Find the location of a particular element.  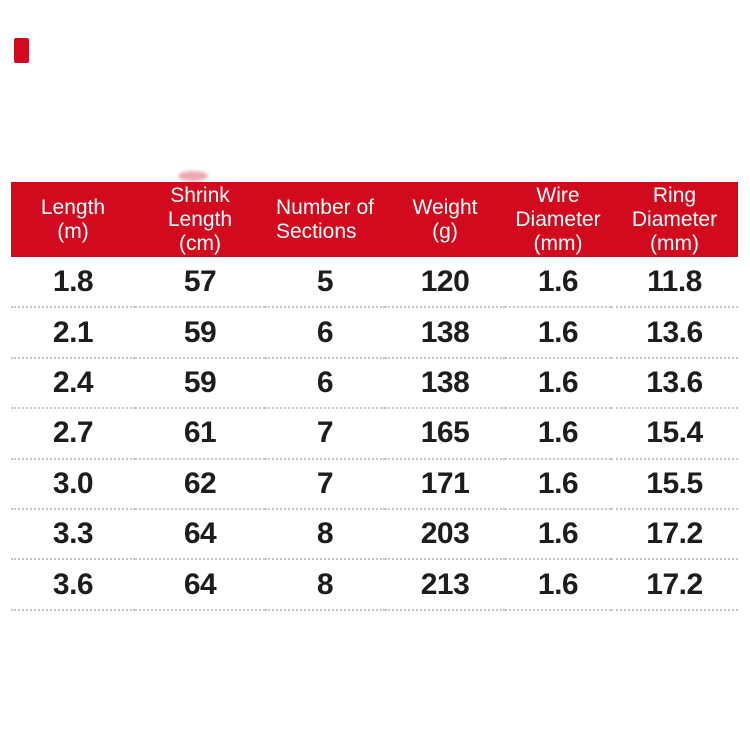

table-row: 1.8 57 5 120 1.6 11.8 is located at coordinates (374, 283).